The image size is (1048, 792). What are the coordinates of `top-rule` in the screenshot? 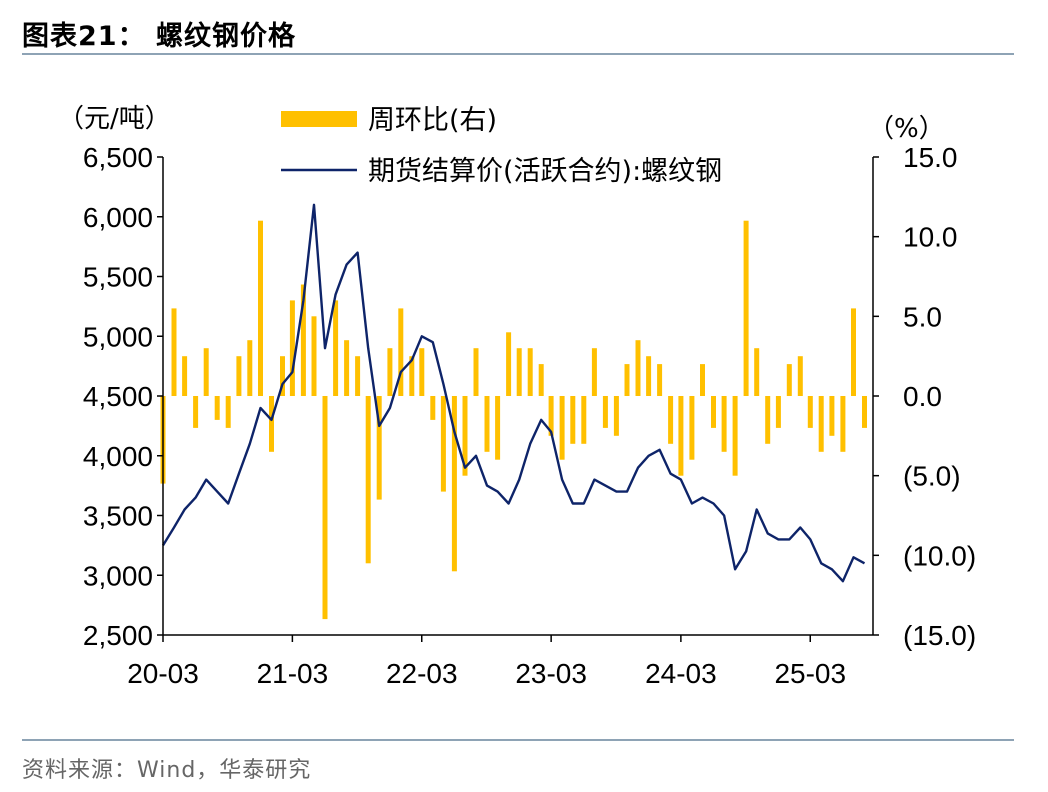 It's located at (518, 54).